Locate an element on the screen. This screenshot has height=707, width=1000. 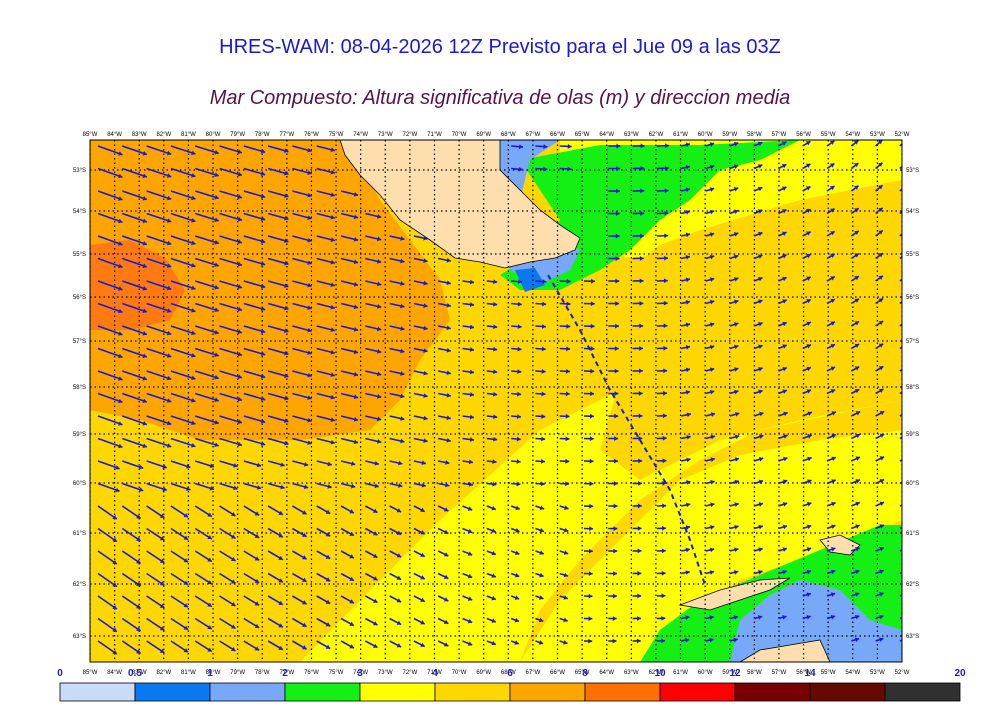
lon-label: 56°W is located at coordinates (803, 135).